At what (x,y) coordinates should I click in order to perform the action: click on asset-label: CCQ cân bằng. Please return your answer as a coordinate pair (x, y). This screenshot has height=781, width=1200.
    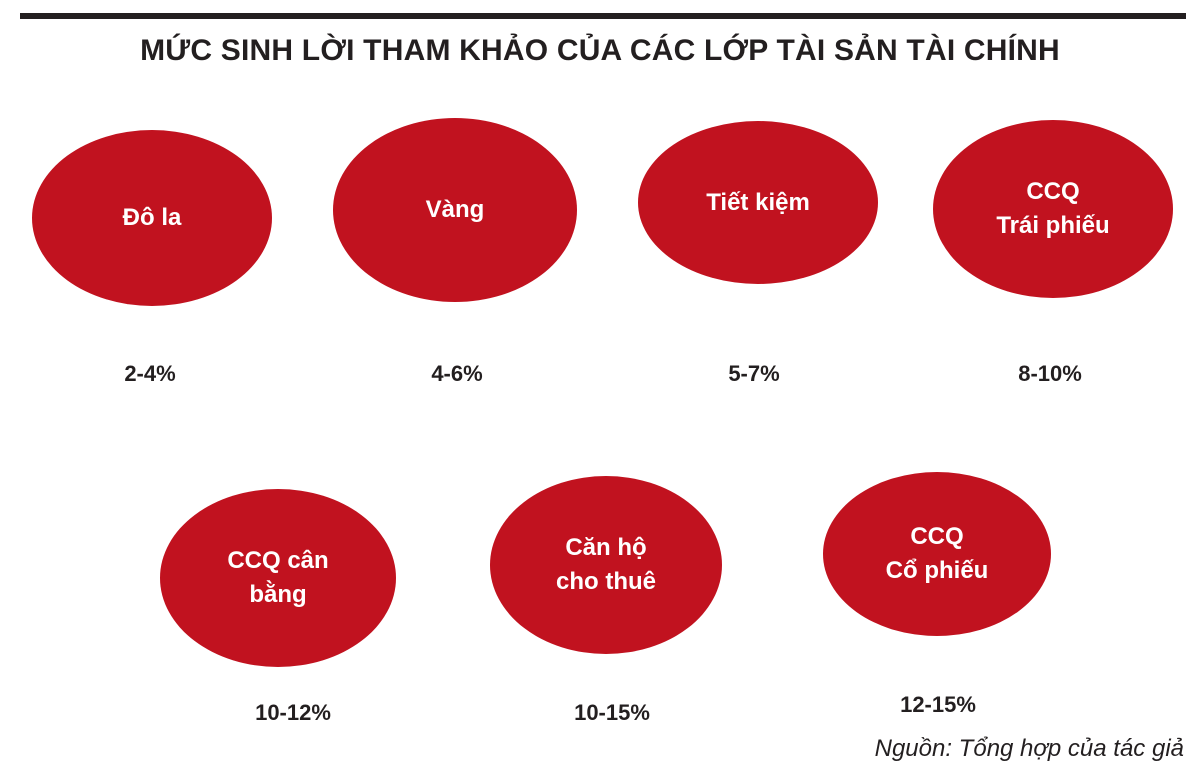
    Looking at the image, I should click on (277, 578).